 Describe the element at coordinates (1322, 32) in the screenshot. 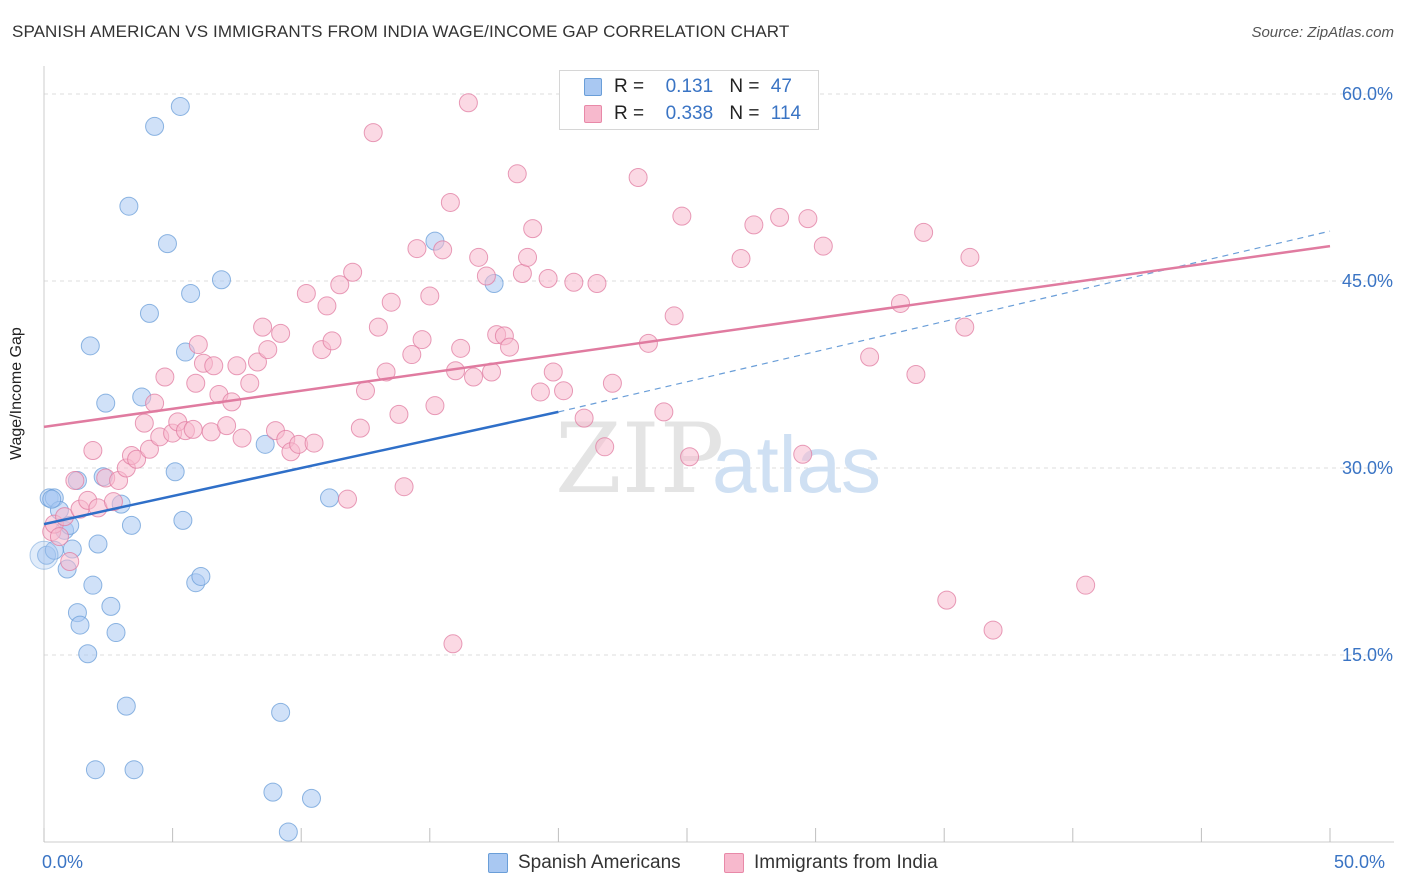

I see `source-label: Source: ZipAtlas.com` at that location.